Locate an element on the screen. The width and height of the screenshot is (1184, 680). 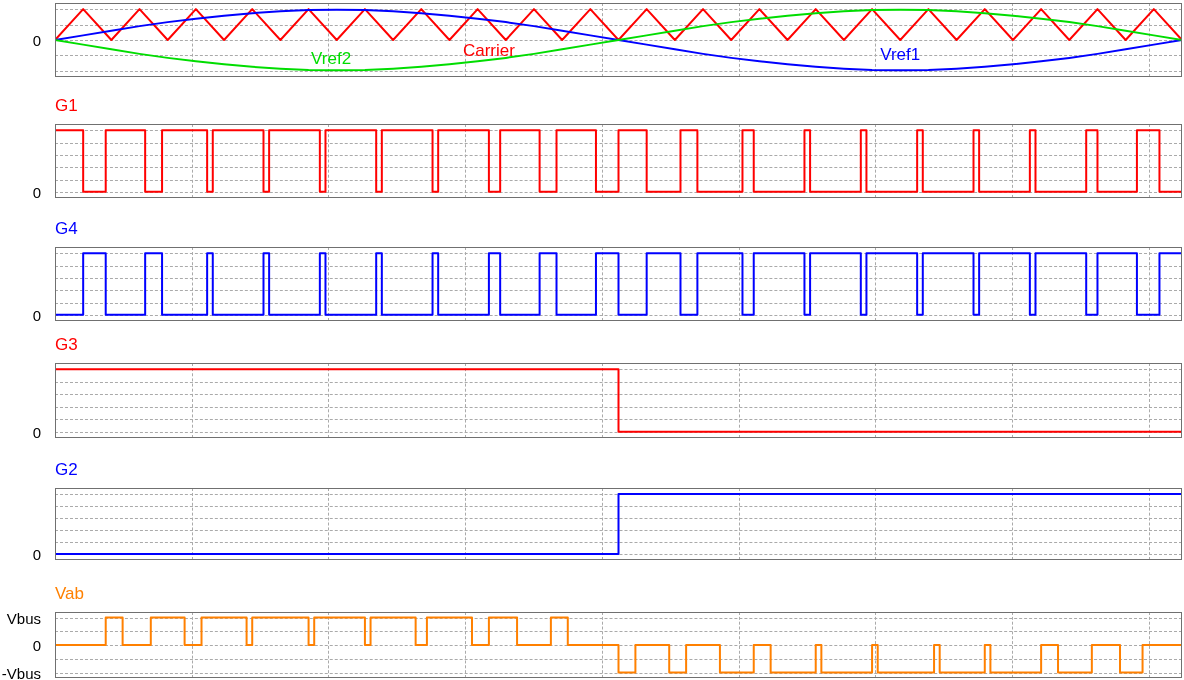
chart-title: G1 is located at coordinates (66, 106).